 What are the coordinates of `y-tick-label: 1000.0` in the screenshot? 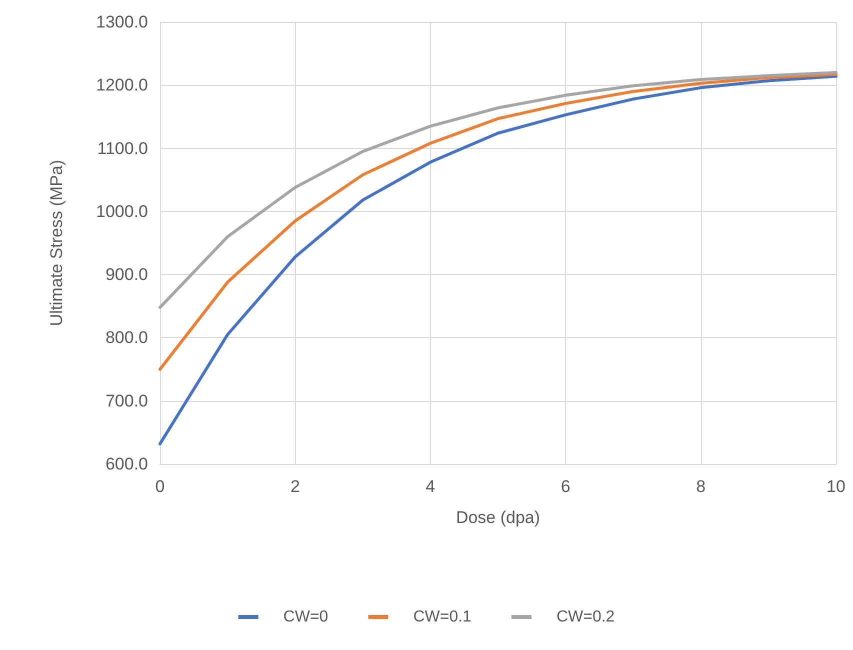 It's located at (122, 211).